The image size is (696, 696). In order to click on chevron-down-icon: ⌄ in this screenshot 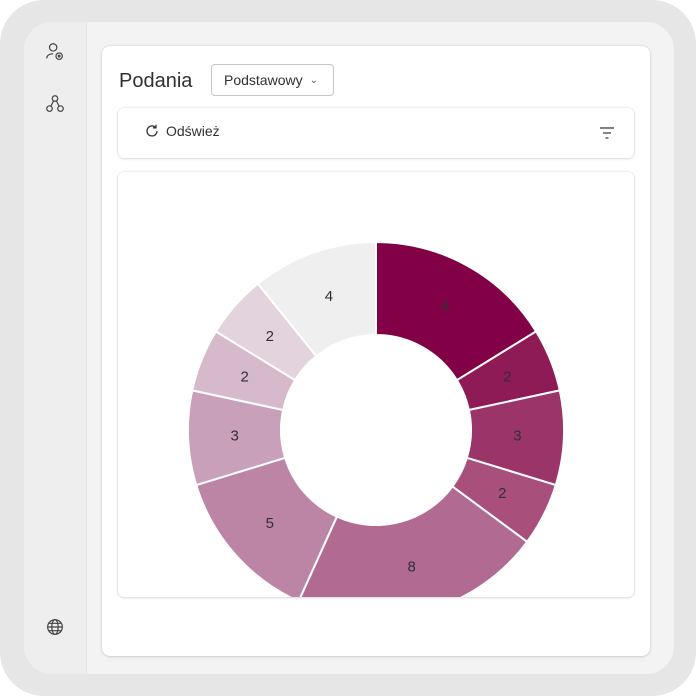, I will do `click(313, 80)`.